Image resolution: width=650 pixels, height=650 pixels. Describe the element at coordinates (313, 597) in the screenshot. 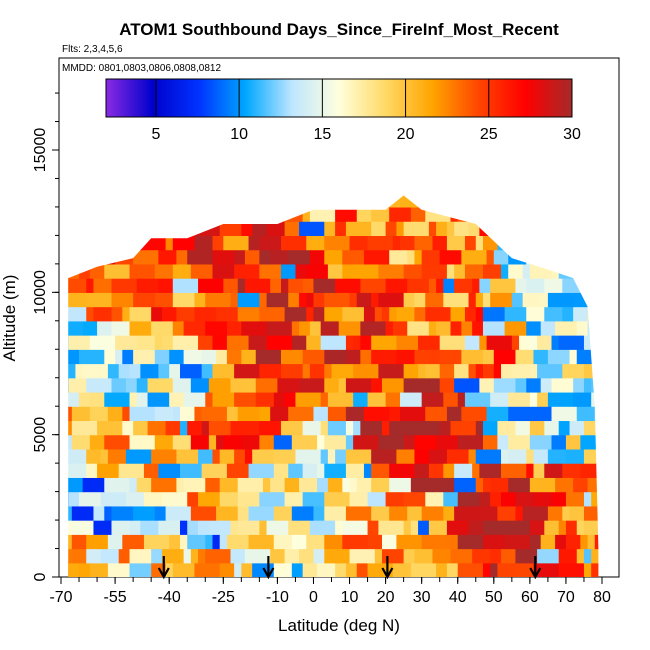

I see `x-tick-label: 0` at that location.